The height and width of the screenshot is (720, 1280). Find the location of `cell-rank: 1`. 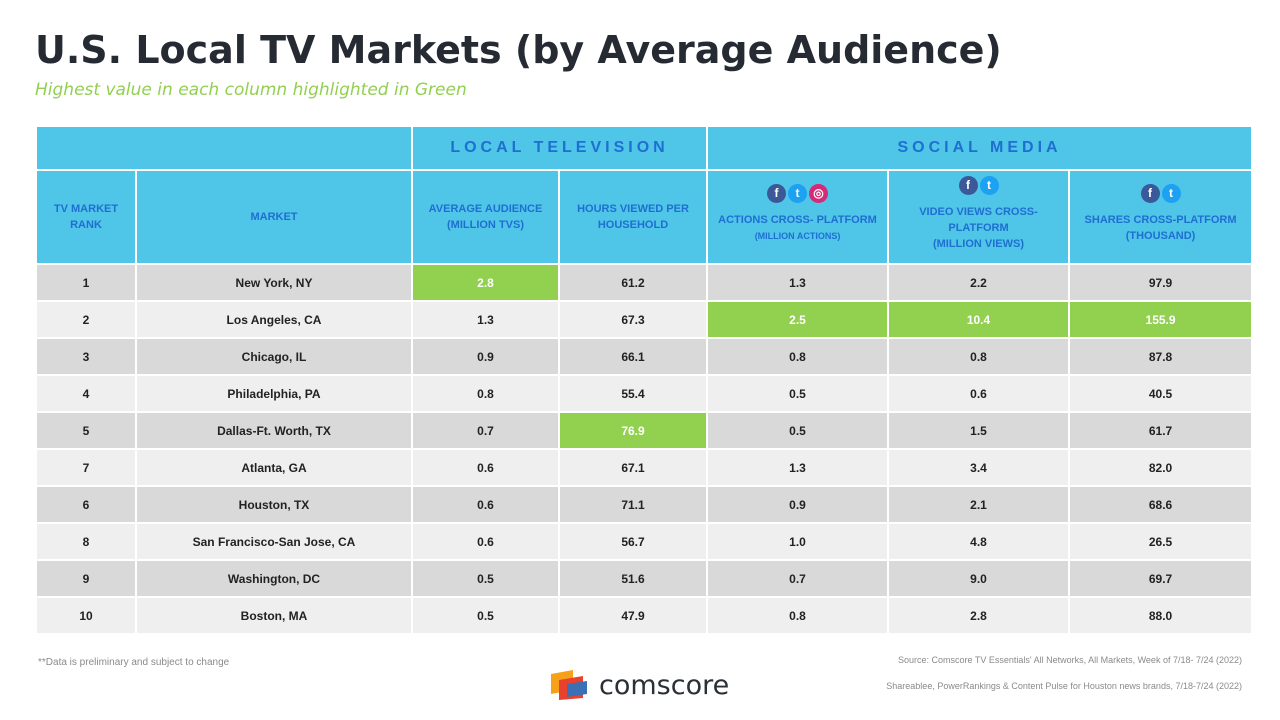

cell-rank: 1 is located at coordinates (86, 282).